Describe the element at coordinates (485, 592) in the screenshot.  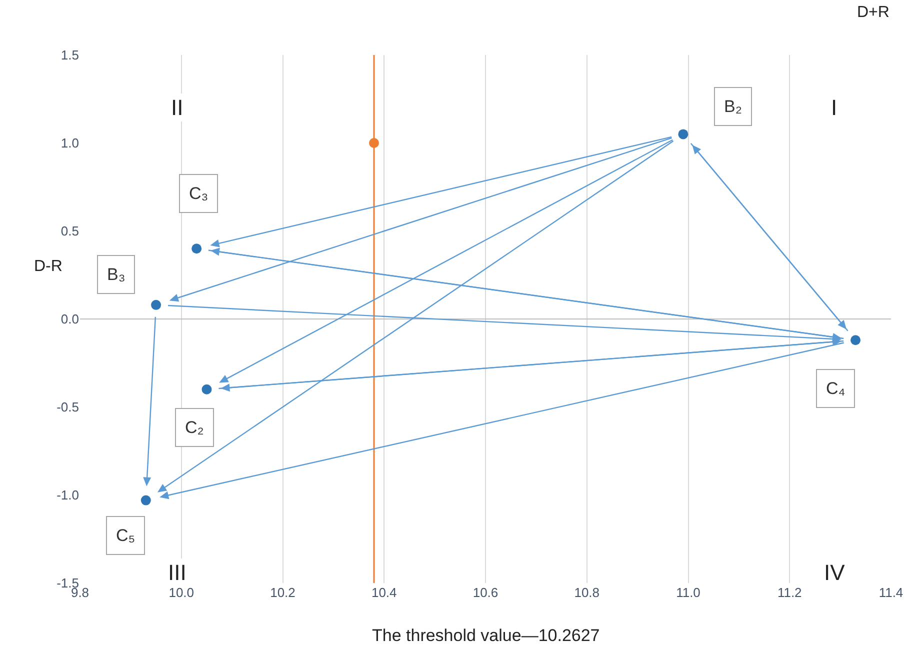
I see `x-tick-label: 10.6` at that location.